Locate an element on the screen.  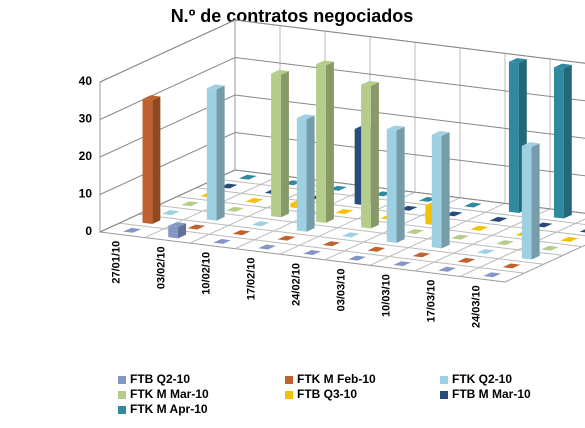
legend-label: FTB Q3-10 is located at coordinates (327, 394).